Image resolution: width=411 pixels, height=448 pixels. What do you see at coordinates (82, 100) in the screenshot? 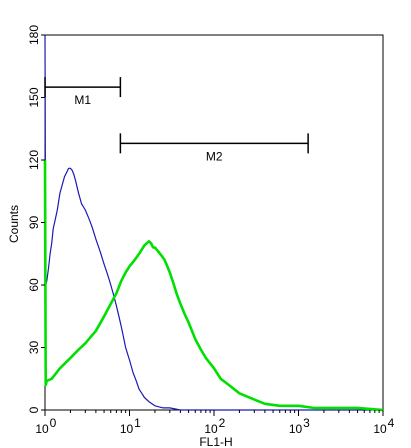
I see `gate-label: M1` at bounding box center [82, 100].